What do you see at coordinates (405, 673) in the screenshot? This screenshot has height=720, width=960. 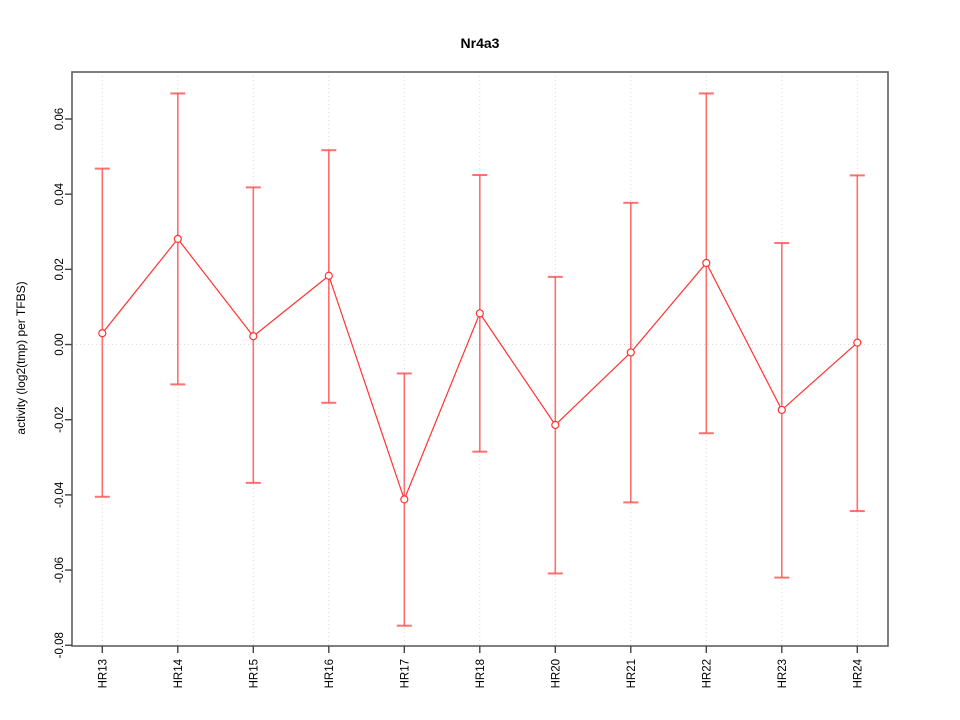 I see `x-tick-label: HR17` at bounding box center [405, 673].